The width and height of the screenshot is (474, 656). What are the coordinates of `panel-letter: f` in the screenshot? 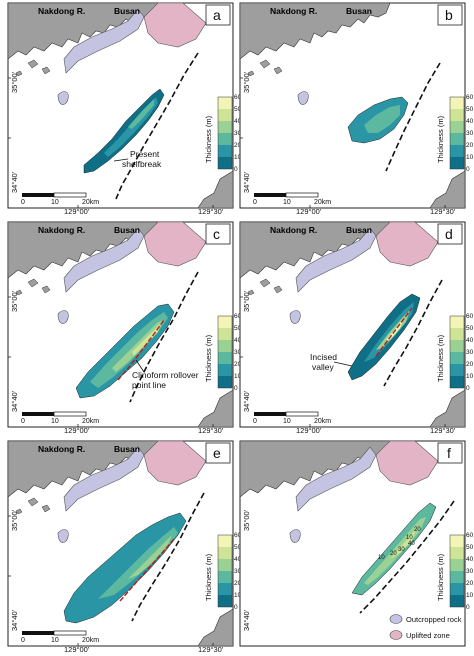 It's located at (449, 453).